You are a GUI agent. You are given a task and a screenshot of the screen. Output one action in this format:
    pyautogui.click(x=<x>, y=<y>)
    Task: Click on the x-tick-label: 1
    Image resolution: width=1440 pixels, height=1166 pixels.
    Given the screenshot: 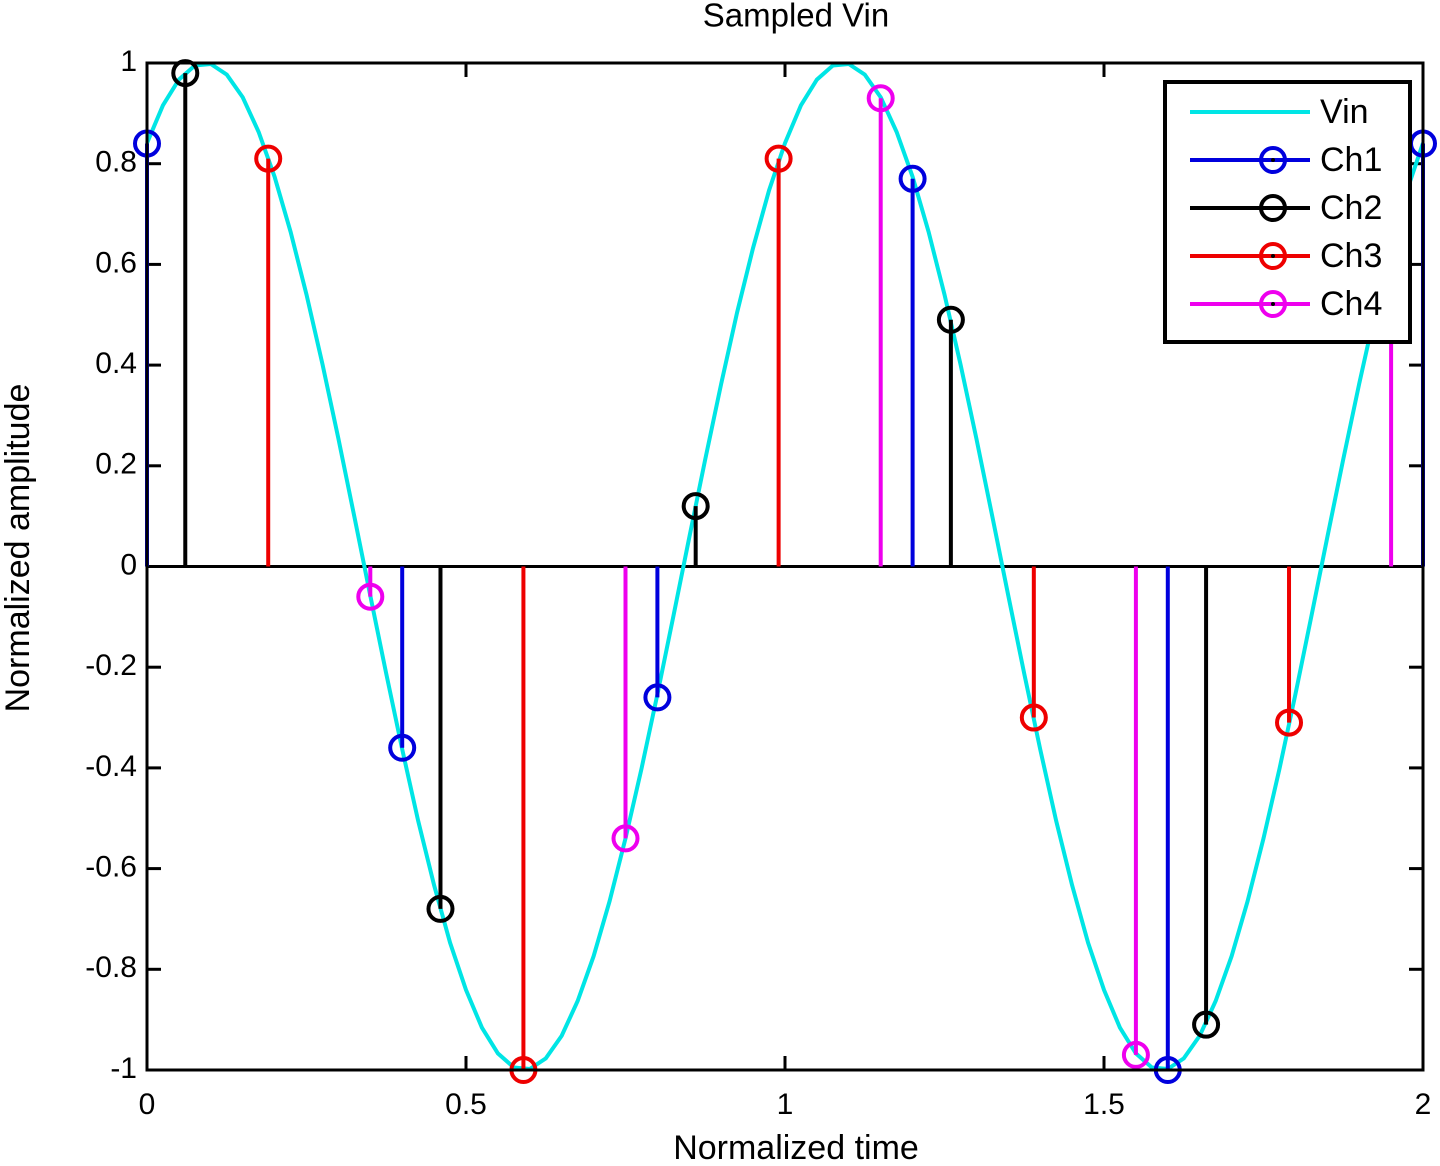 What is the action you would take?
    pyautogui.click(x=785, y=1104)
    